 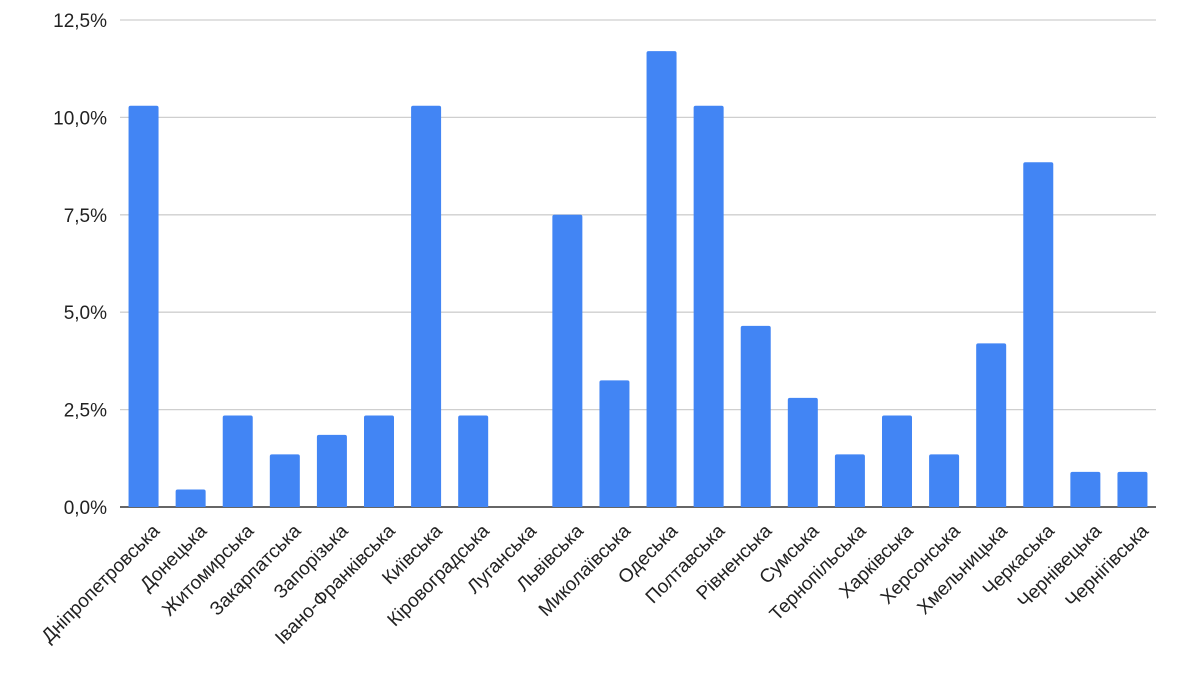 What do you see at coordinates (85, 313) in the screenshot?
I see `y-tick-label: 5,0%` at bounding box center [85, 313].